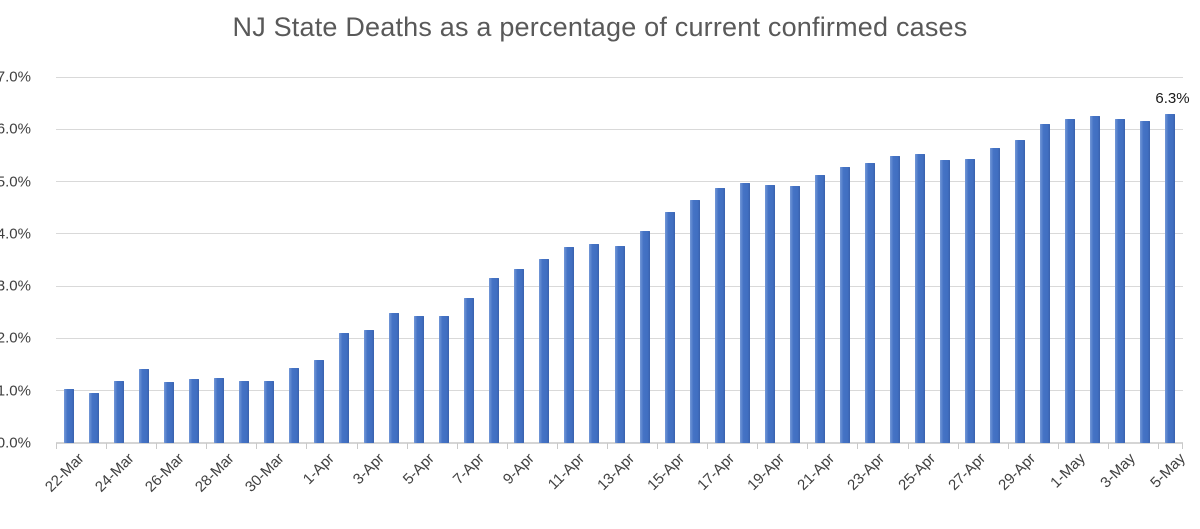 This screenshot has height=529, width=1200. I want to click on x-axis-tick-label: 5-Apr, so click(418, 469).